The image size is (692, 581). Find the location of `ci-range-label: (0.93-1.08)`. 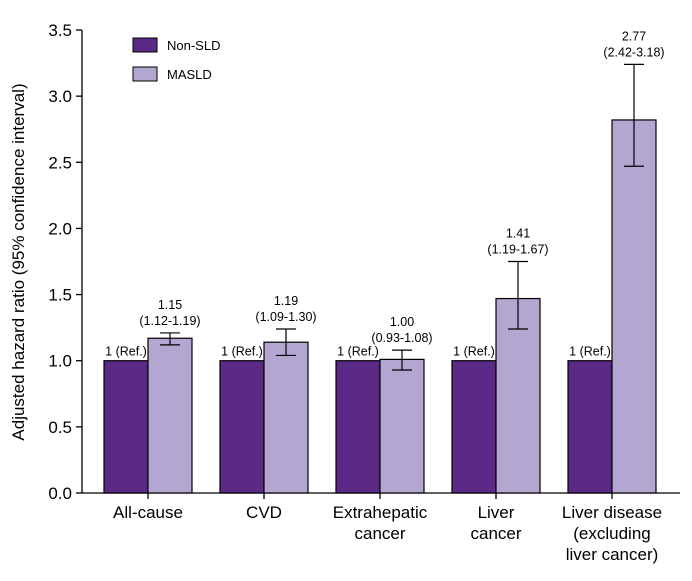

ci-range-label: (0.93-1.08) is located at coordinates (401, 338).